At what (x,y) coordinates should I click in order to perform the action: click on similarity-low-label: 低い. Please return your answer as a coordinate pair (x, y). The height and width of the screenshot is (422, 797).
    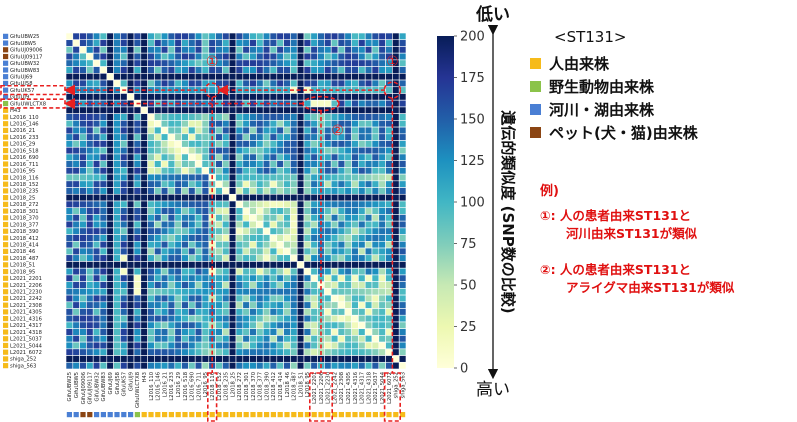
    Looking at the image, I should click on (492, 14).